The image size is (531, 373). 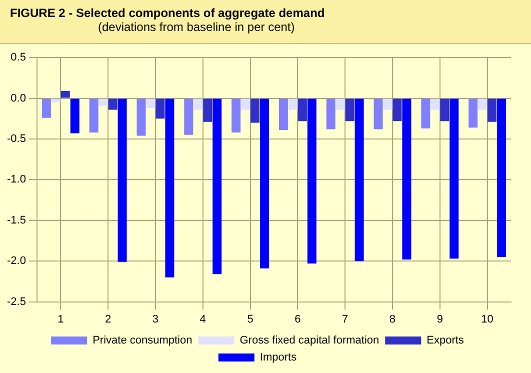 What do you see at coordinates (203, 319) in the screenshot?
I see `x-tick-label: 4` at bounding box center [203, 319].